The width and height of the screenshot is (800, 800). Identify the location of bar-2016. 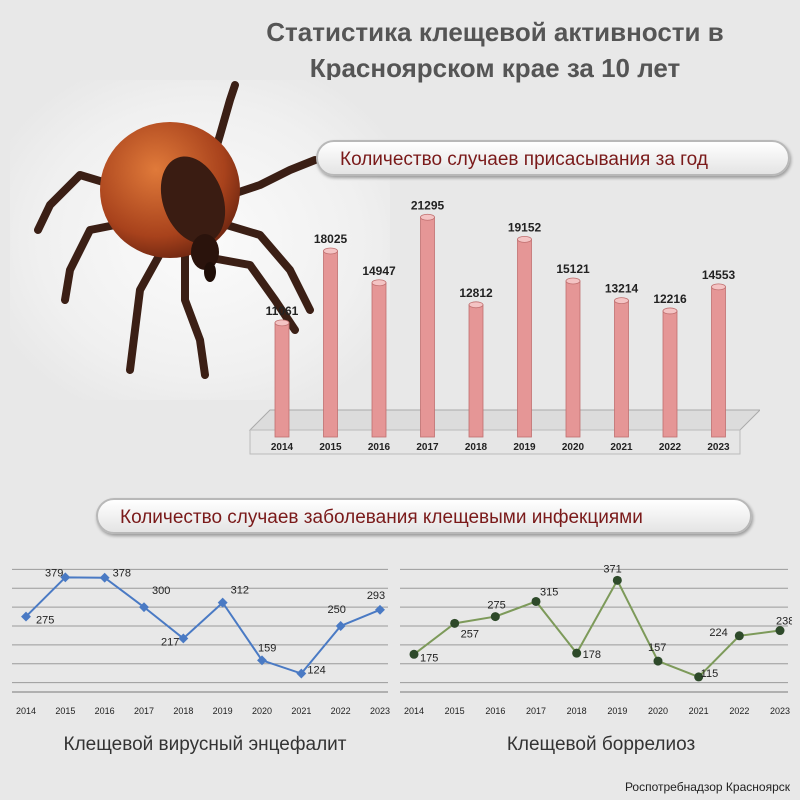
(379, 360).